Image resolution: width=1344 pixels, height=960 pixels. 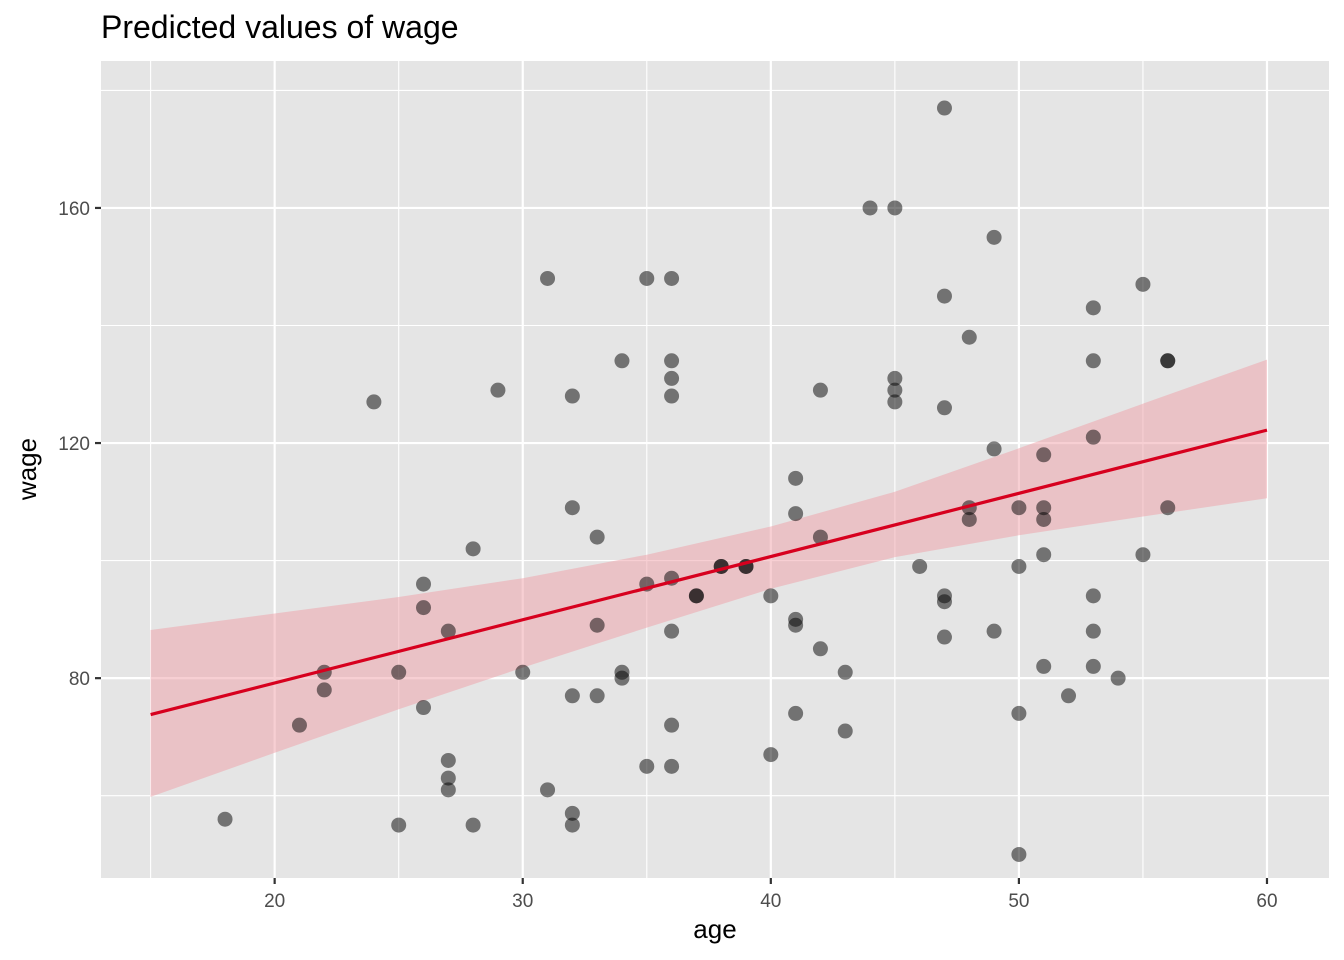 I want to click on x-axis-ticks: 20 30 40 50 60, so click(x=771, y=895).